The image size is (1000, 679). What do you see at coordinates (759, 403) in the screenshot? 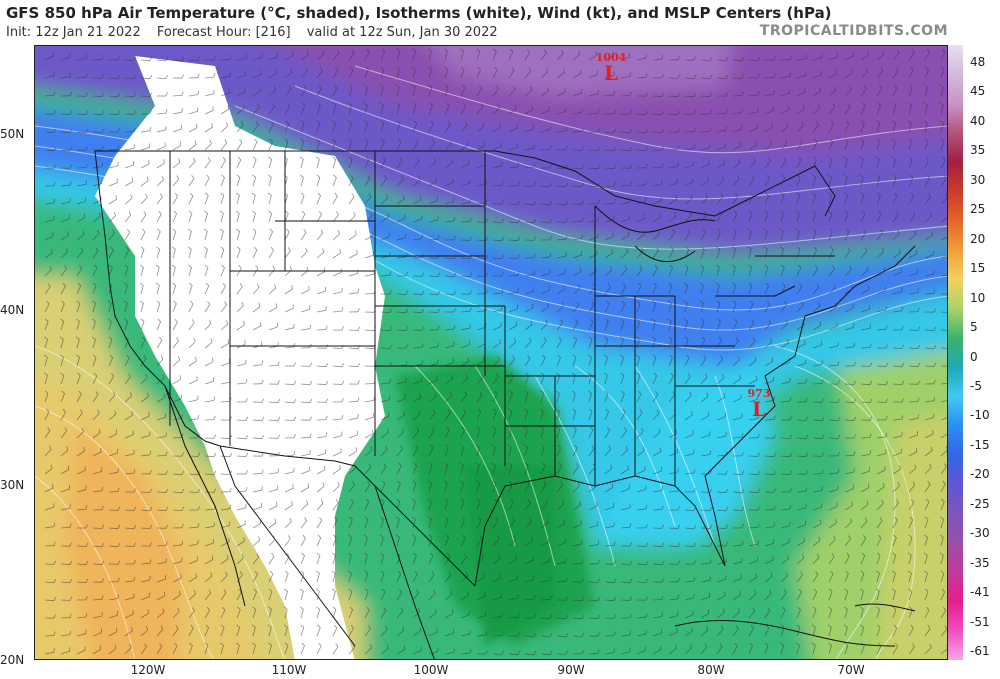
I see `low-pressure-center-east: 973 L` at bounding box center [759, 403].